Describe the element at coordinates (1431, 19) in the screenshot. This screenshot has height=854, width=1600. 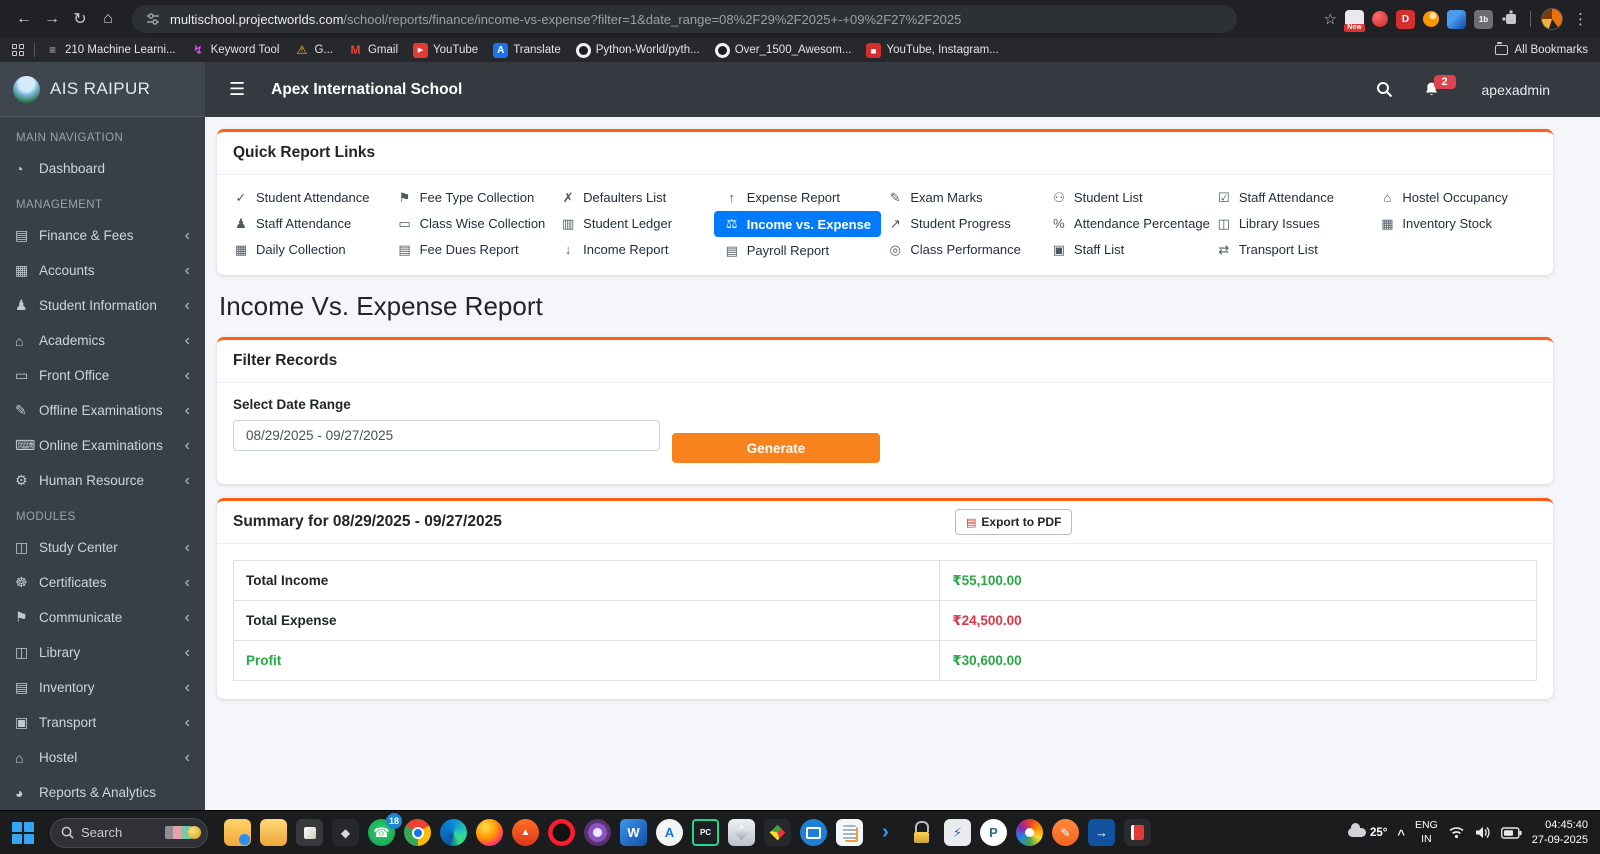
I see `extension-swirl-orange-icon` at that location.